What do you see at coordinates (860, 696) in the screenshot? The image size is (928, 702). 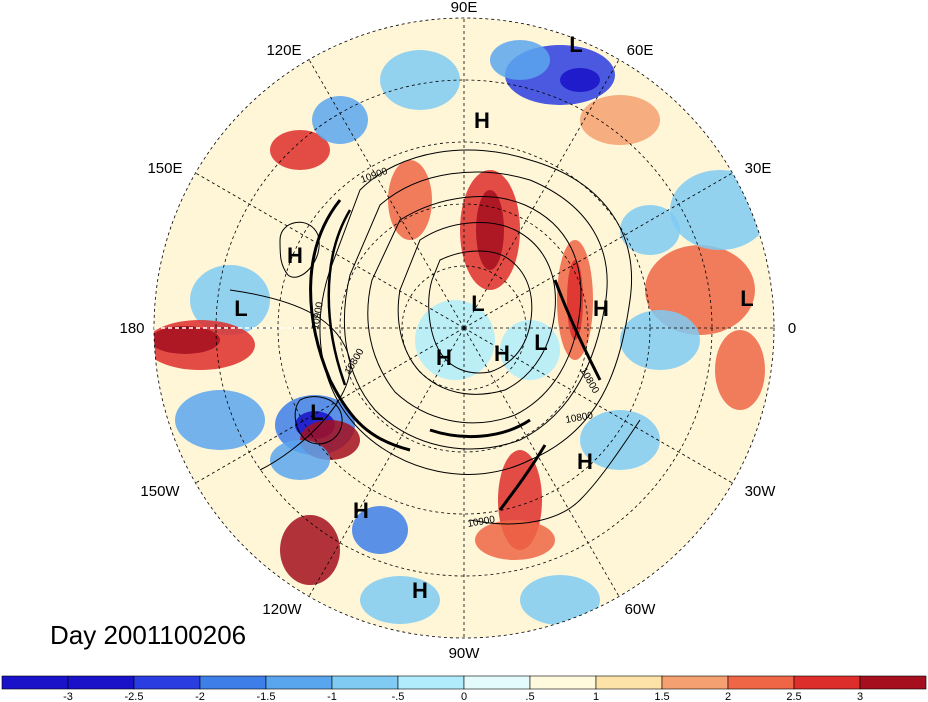 I see `colorbar-tick-label: 3` at bounding box center [860, 696].